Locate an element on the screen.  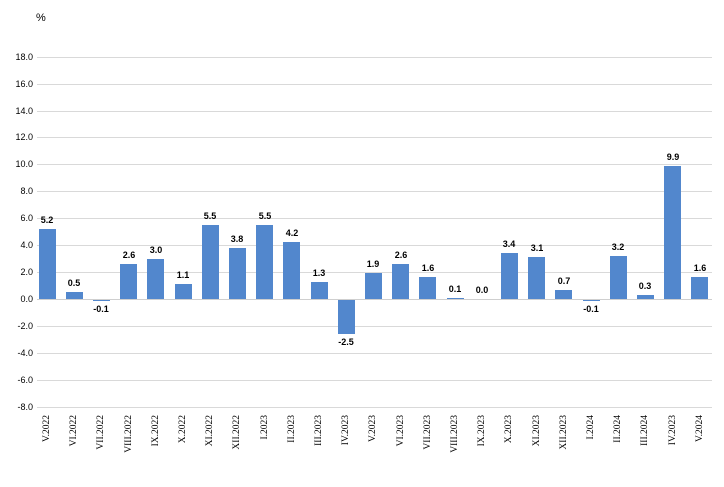
y-tick-label: -8.0 is located at coordinates (25, 407).